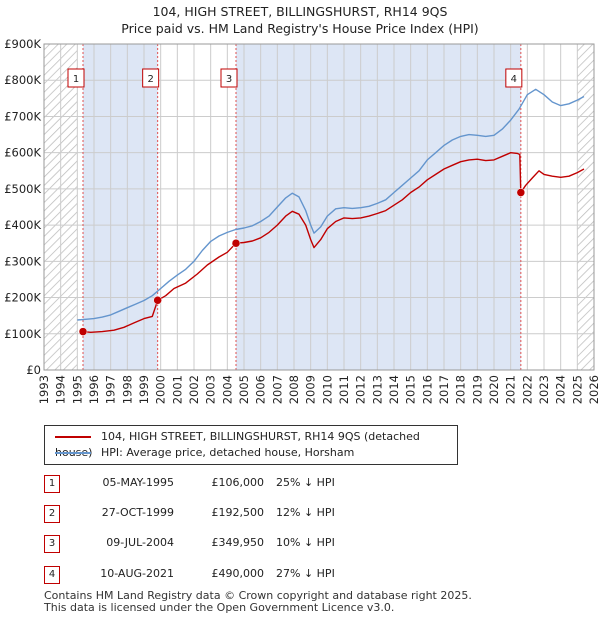 The width and height of the screenshot is (600, 620). Describe the element at coordinates (194, 389) in the screenshot. I see `x-tick-label: 2002` at that location.